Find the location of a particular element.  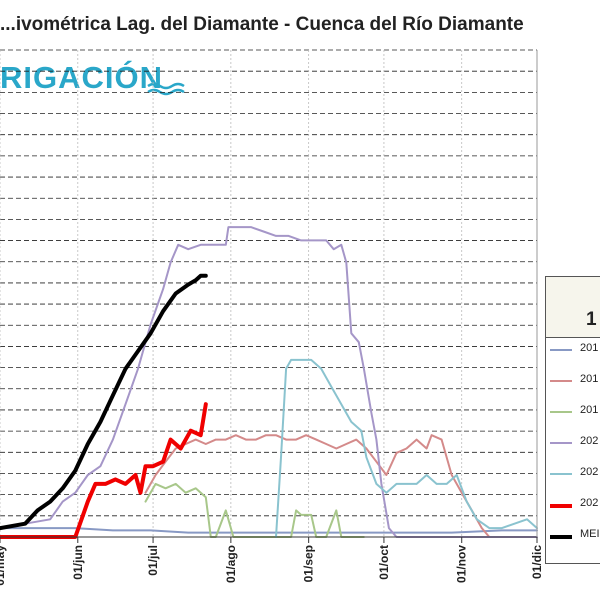

x-tick-label: 01/dic is located at coordinates (537, 562).